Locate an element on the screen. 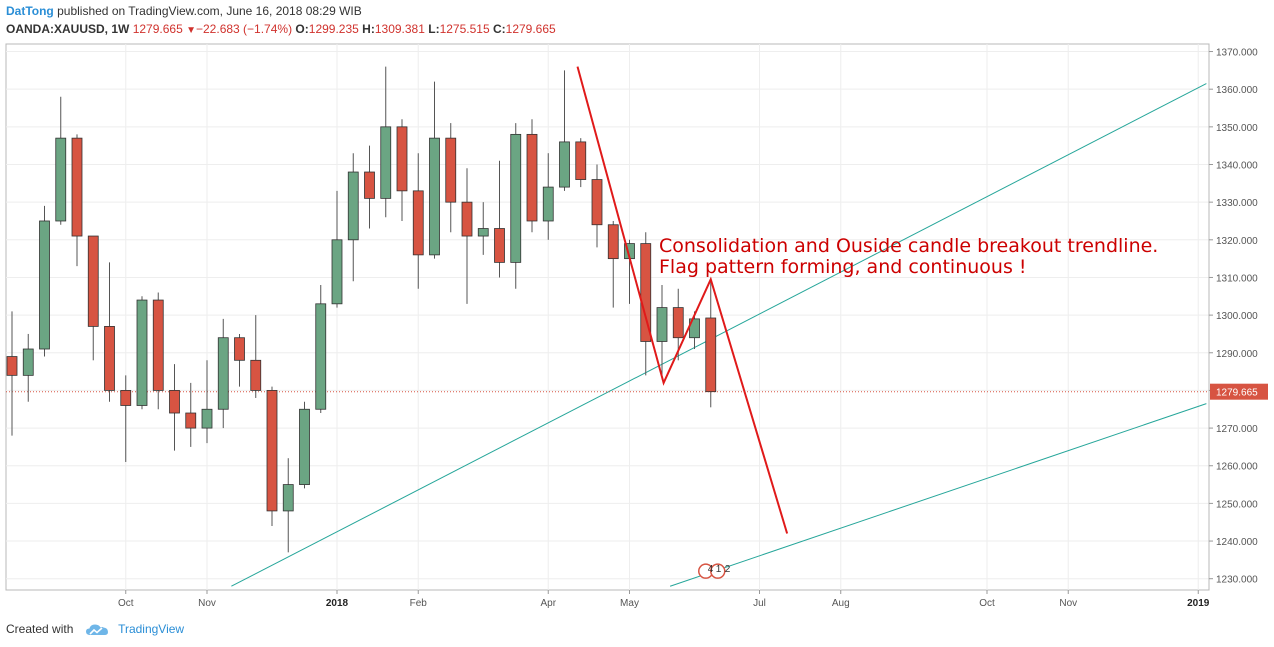 The image size is (1274, 647). author-link: DatTong is located at coordinates (30, 11).